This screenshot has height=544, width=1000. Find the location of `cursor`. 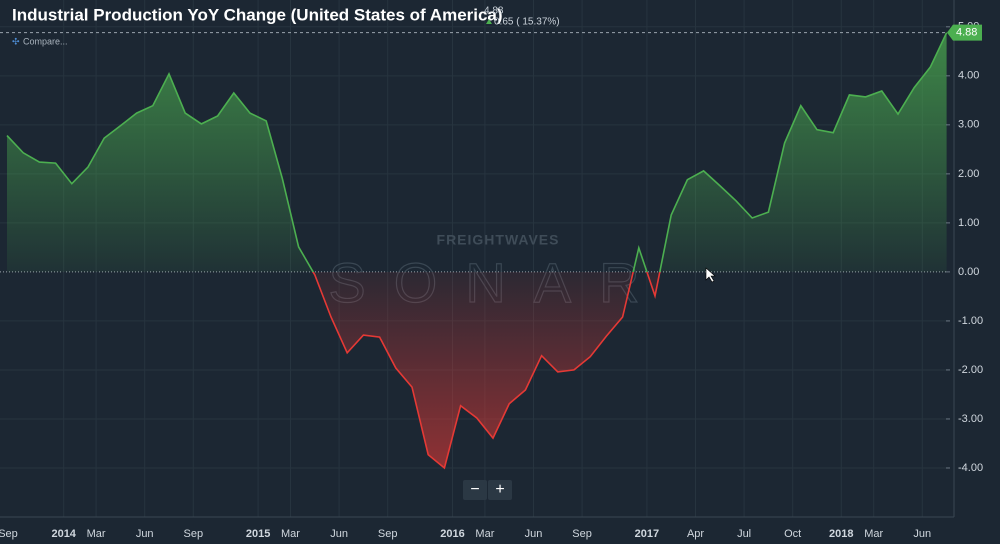

cursor is located at coordinates (710, 275).